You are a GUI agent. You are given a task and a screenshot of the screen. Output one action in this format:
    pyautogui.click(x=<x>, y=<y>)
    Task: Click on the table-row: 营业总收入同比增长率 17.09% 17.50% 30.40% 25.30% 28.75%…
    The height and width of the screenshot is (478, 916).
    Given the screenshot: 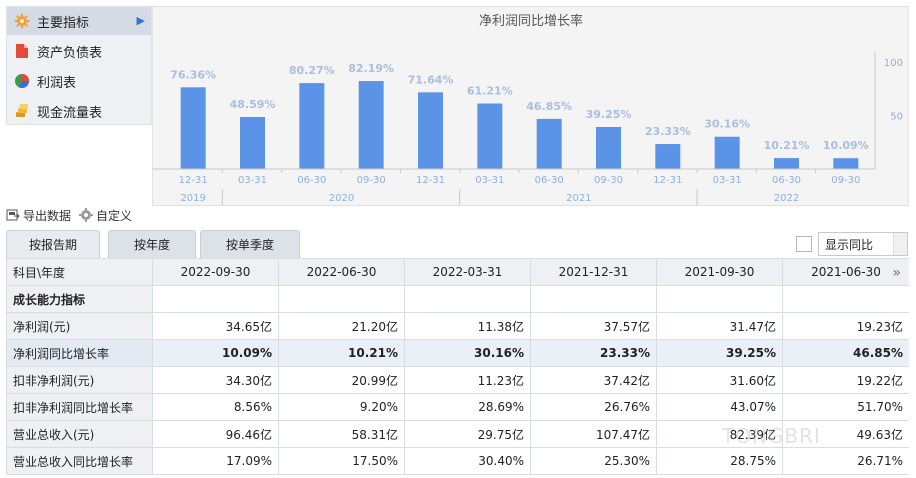 What is the action you would take?
    pyautogui.click(x=457, y=461)
    